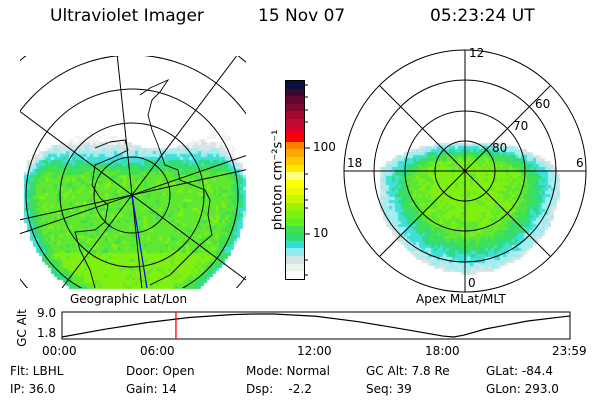  I want to click on mlt-label-0: 0, so click(472, 283).